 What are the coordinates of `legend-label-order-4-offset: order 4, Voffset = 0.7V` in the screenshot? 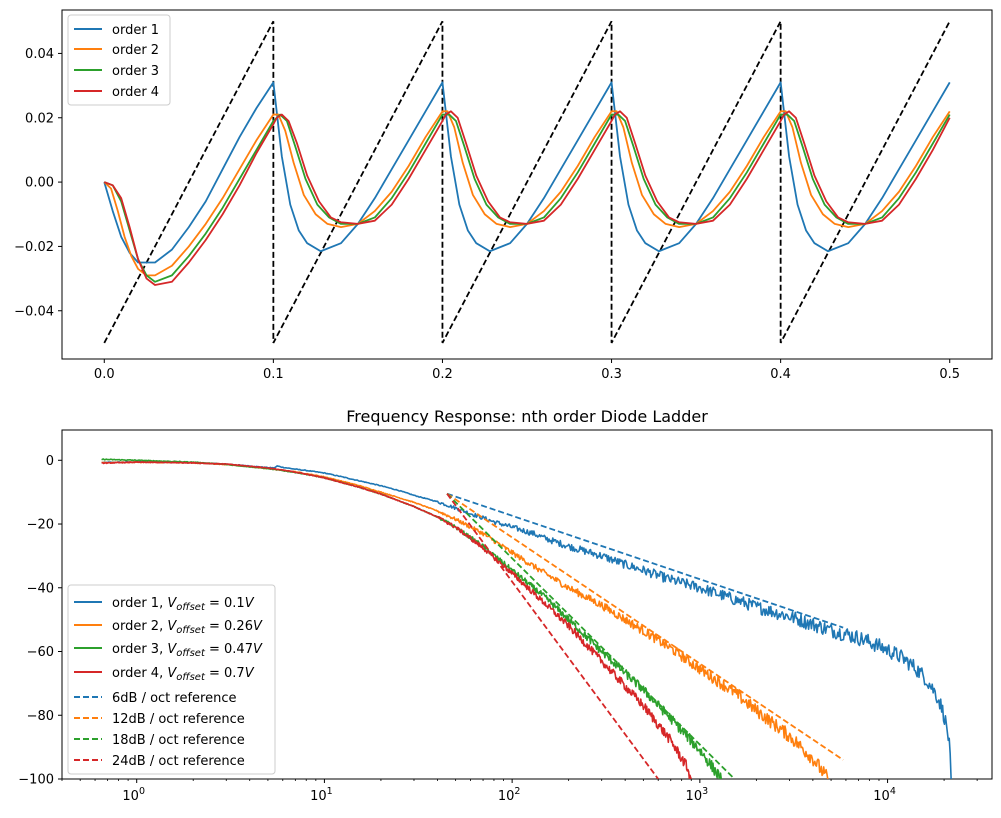 It's located at (183, 674).